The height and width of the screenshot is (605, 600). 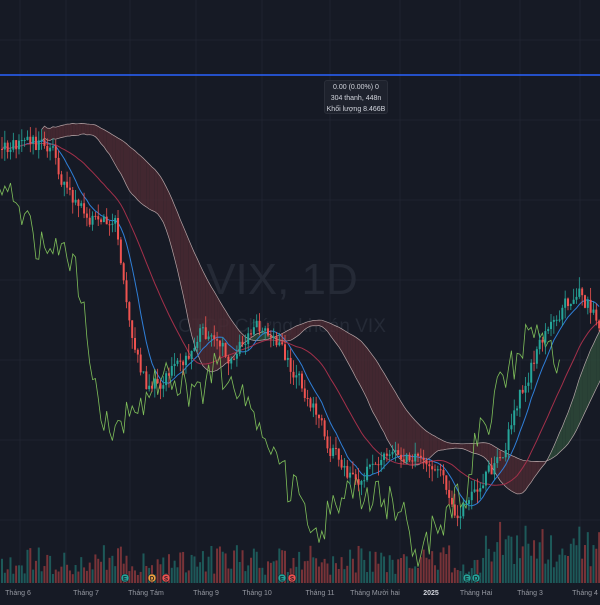 What do you see at coordinates (530, 593) in the screenshot?
I see `x-axis-label: Tháng 3` at bounding box center [530, 593].